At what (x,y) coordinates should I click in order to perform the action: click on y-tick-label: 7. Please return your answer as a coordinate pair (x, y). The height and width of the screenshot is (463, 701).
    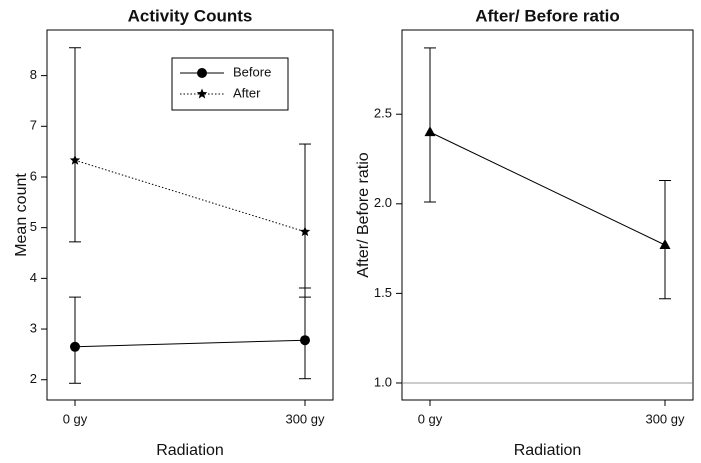
    Looking at the image, I should click on (33, 125).